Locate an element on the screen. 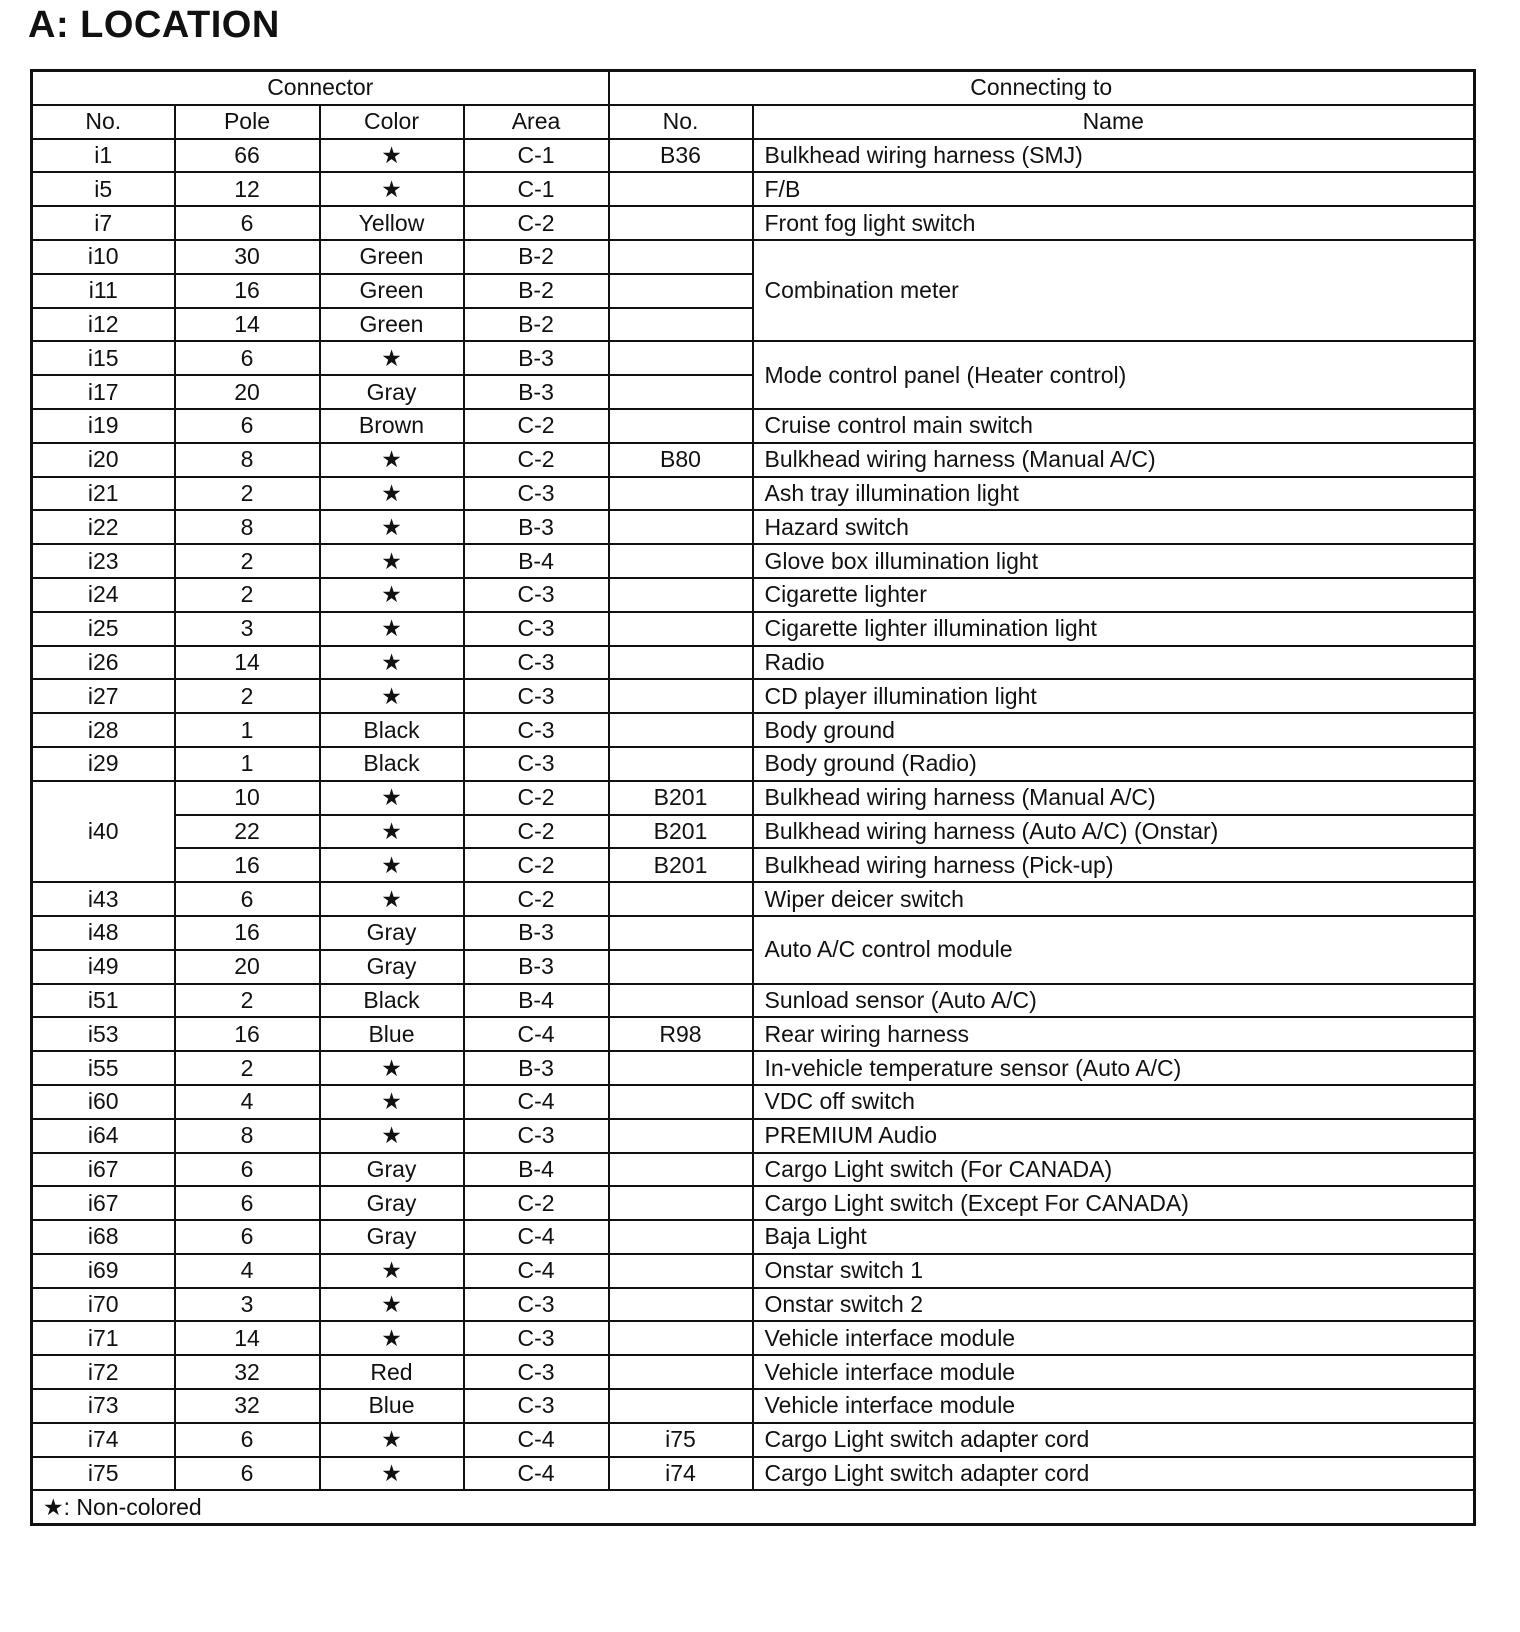 The image size is (1520, 1632). connecting-no-cell: B36 is located at coordinates (680, 155).